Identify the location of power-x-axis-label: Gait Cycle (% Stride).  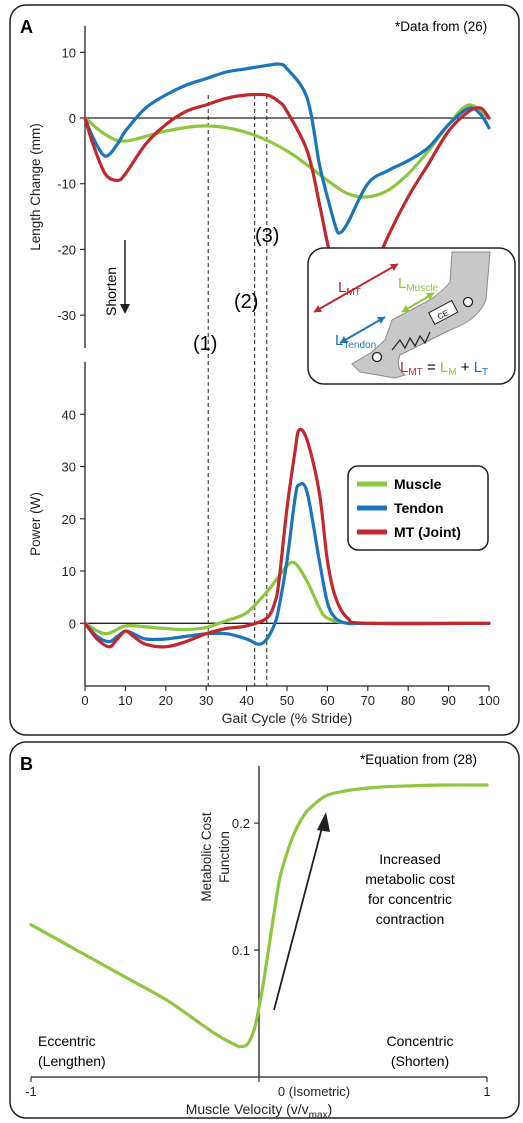
(287, 718).